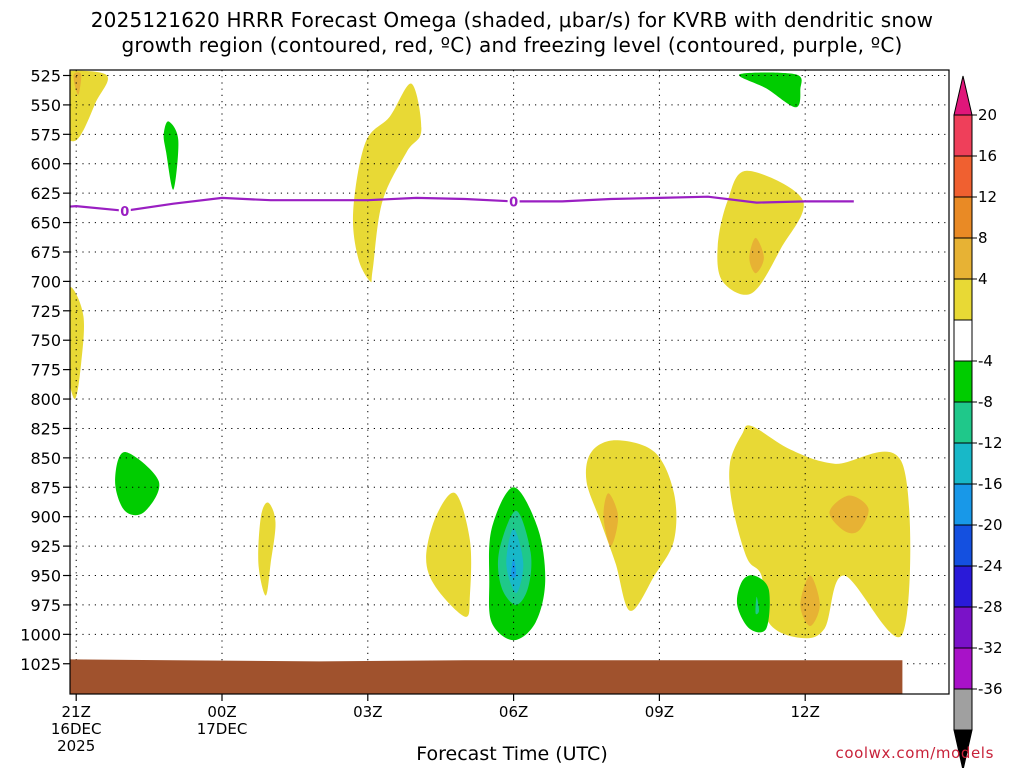 The image size is (1024, 768). I want to click on tick-label-y-750: 750, so click(45, 340).